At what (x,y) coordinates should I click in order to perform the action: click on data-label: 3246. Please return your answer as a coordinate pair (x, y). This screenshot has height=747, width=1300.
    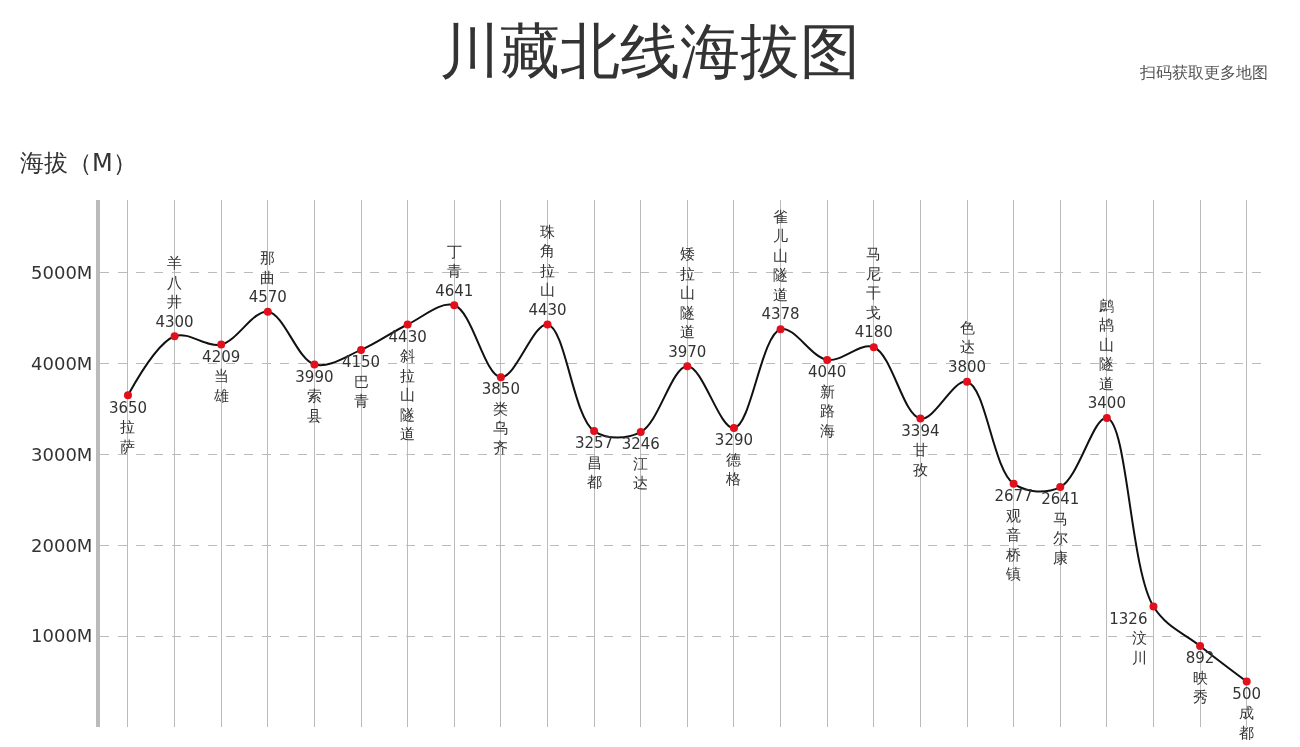
    Looking at the image, I should click on (640, 444).